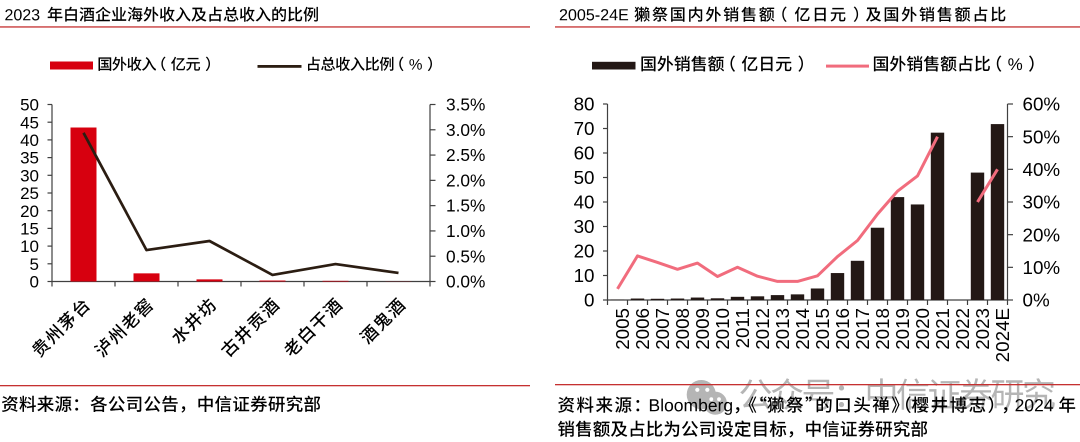 The height and width of the screenshot is (442, 1080). Describe the element at coordinates (465, 155) in the screenshot. I see `svg-text: 2.5%` at that location.